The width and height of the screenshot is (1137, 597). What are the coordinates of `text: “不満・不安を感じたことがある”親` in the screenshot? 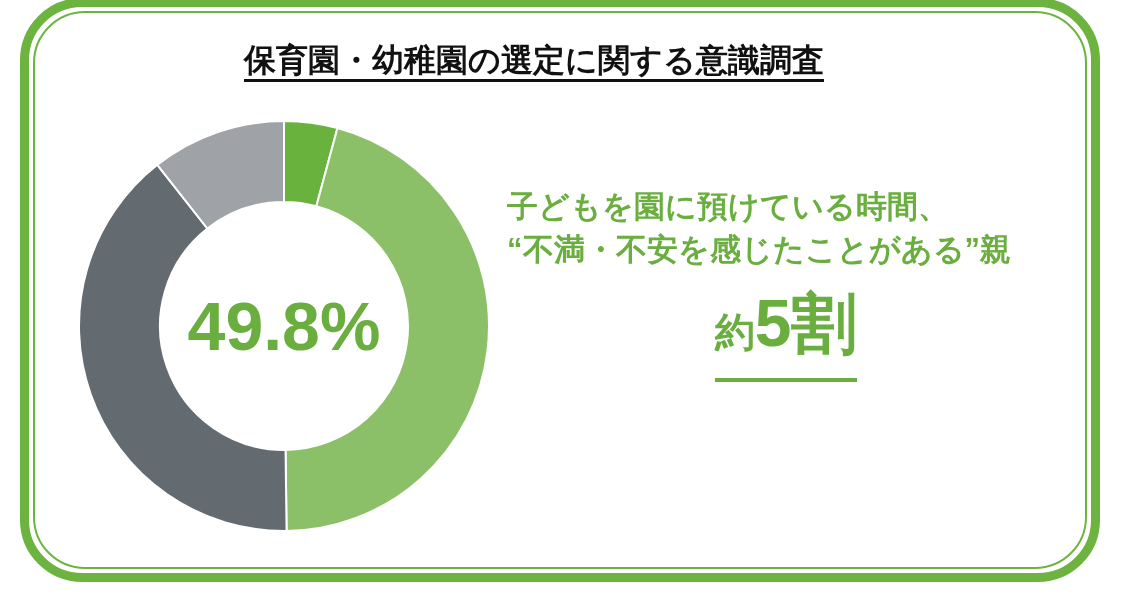 It's located at (759, 249).